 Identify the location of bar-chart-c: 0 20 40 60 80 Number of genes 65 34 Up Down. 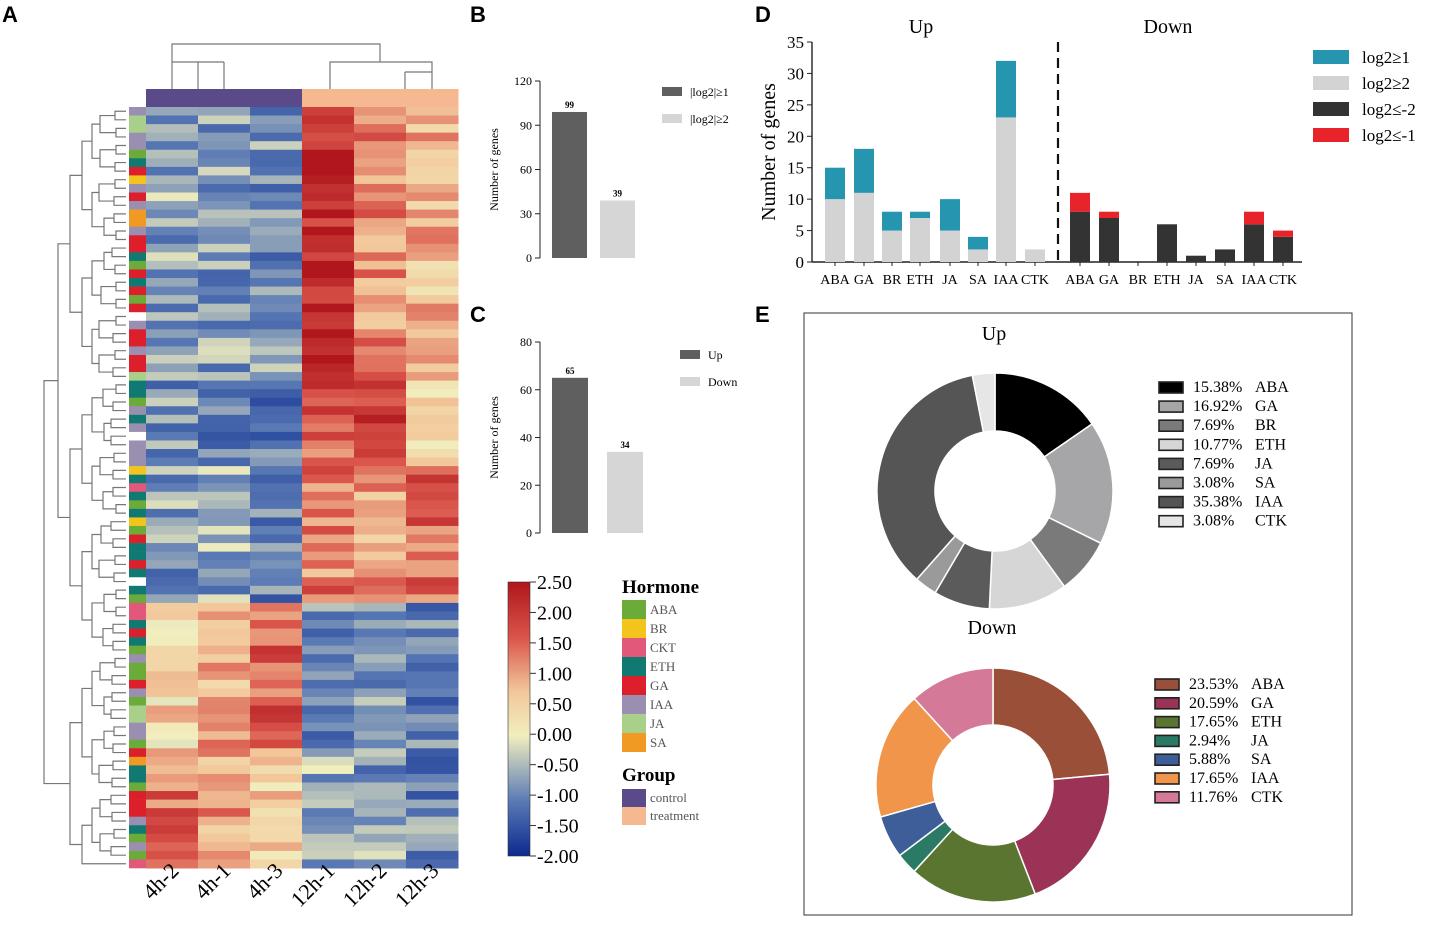
(612, 437).